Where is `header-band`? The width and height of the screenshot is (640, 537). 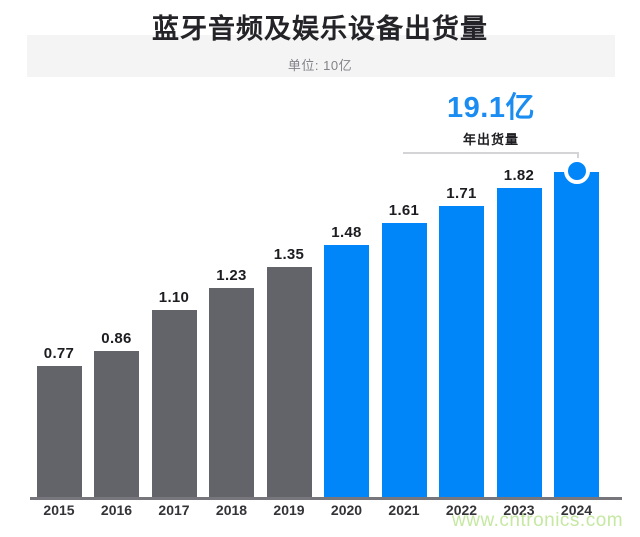
header-band is located at coordinates (321, 56).